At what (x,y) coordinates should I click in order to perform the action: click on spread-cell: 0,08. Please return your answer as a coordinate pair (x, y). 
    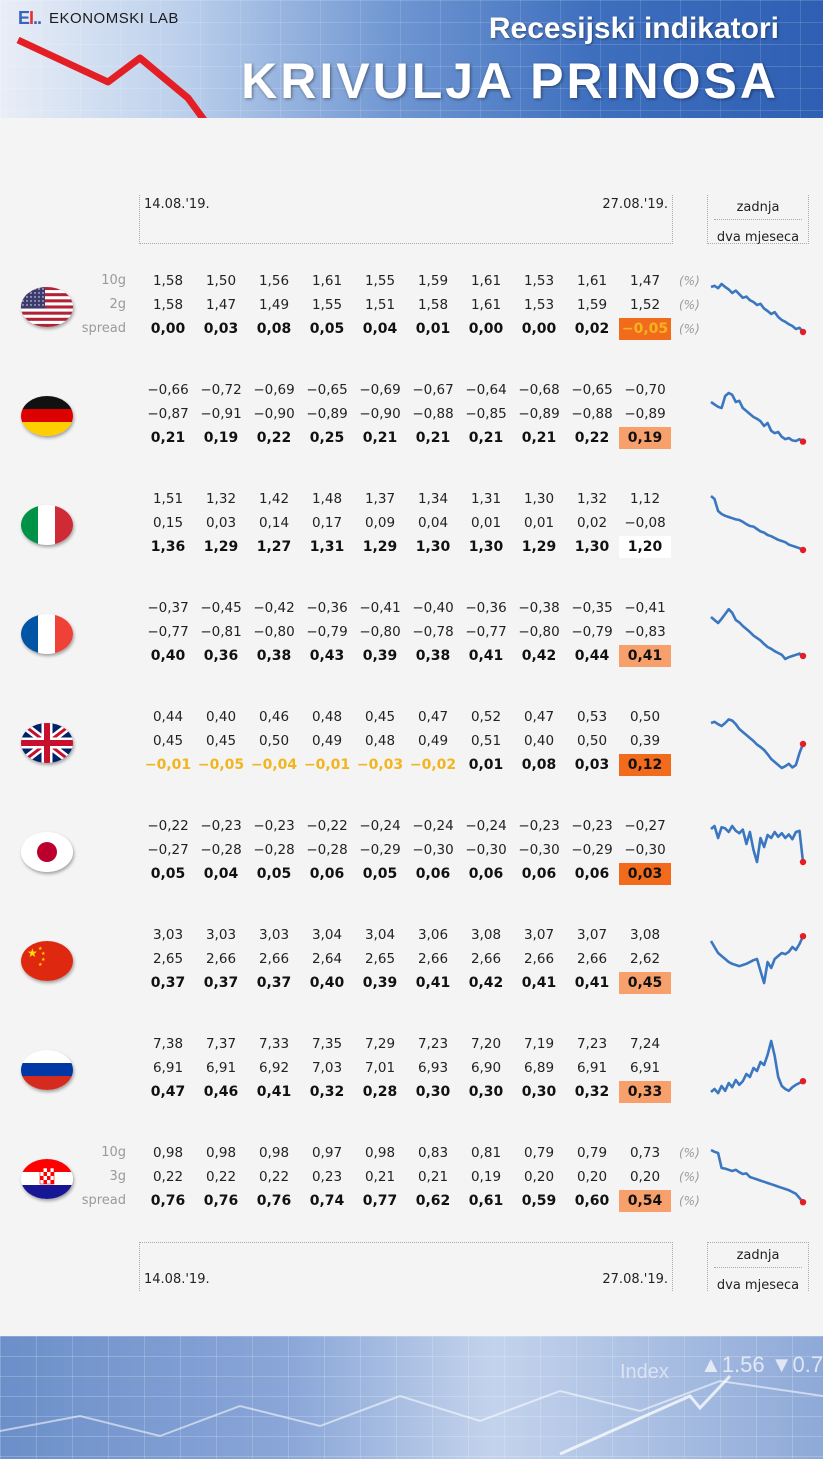
    Looking at the image, I should click on (274, 329).